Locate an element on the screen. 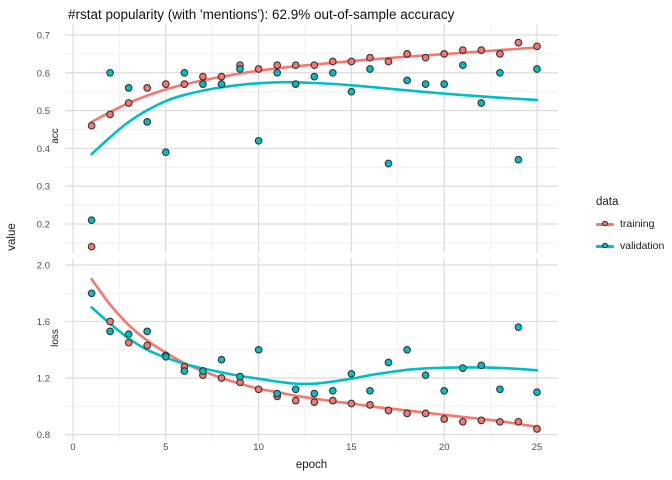 The image size is (672, 480). x-tick-label: 15 is located at coordinates (351, 447).